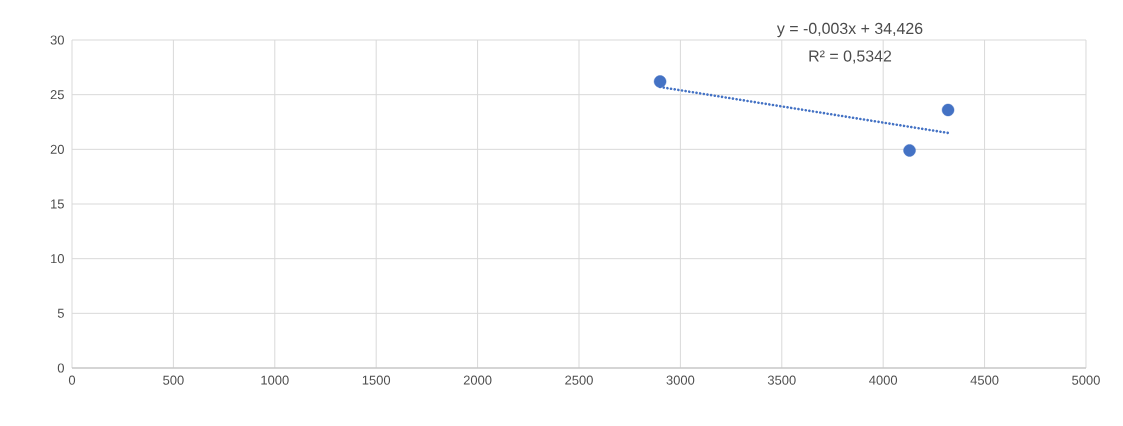  What do you see at coordinates (1086, 380) in the screenshot?
I see `x-tick-label: 5000` at bounding box center [1086, 380].